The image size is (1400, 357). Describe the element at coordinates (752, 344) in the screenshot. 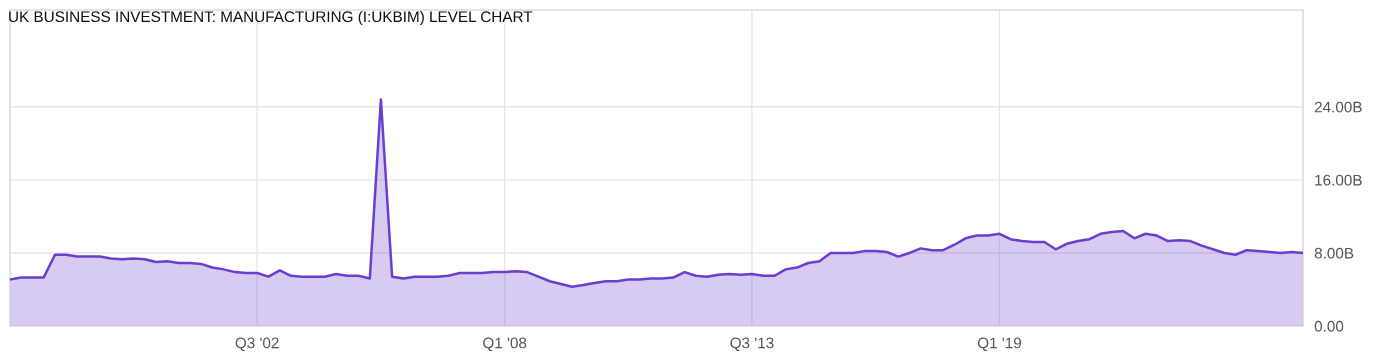

I see `x-tick-label: Q3 '13` at that location.